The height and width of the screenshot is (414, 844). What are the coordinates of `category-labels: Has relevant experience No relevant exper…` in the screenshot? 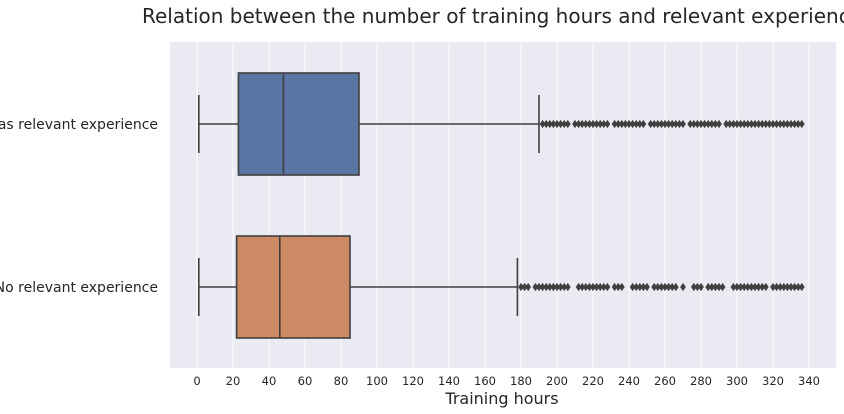 It's located at (79, 206).